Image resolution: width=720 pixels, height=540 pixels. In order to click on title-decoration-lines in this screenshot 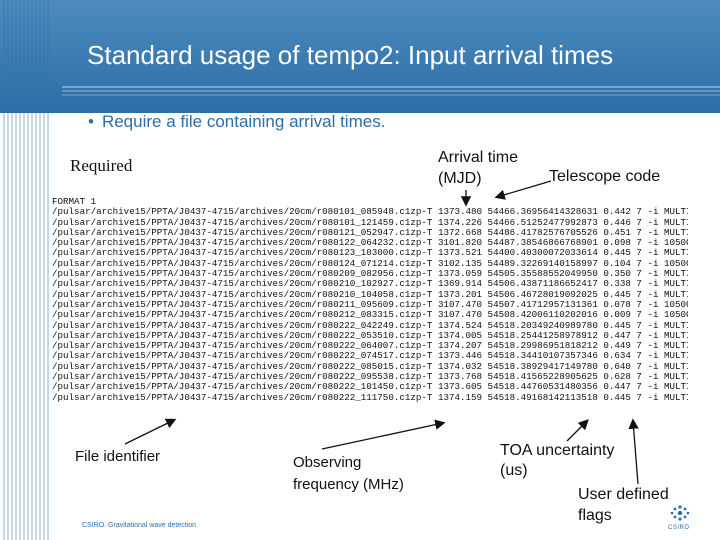, I will do `click(391, 91)`.